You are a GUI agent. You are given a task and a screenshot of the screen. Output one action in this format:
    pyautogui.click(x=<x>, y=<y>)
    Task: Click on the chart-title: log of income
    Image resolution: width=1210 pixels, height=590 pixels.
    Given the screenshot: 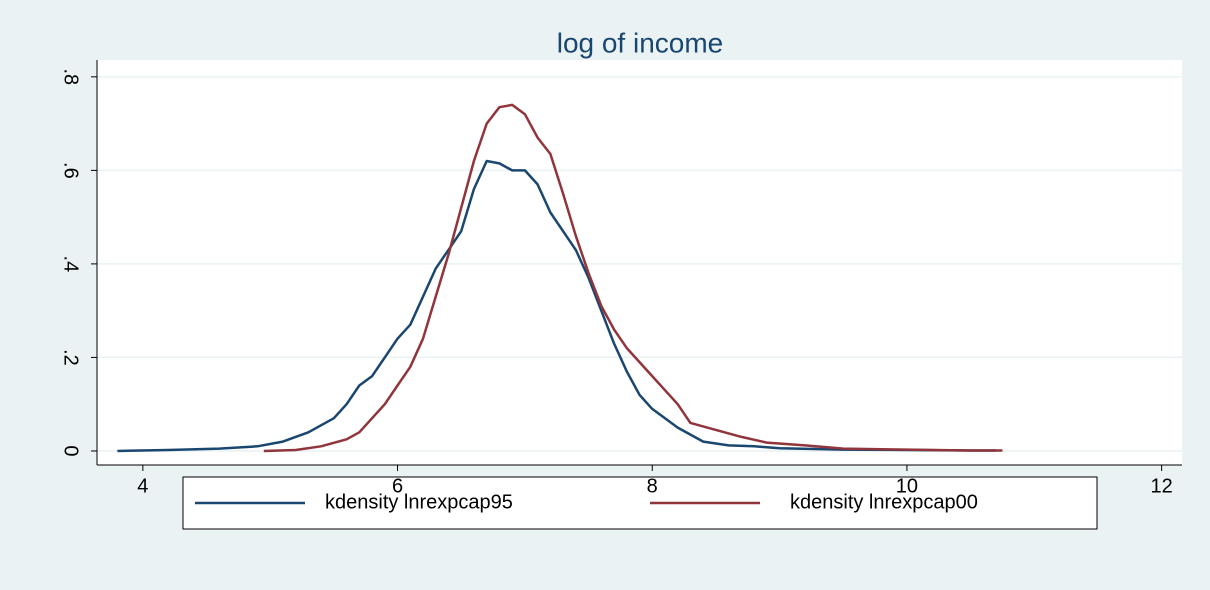 What is the action you would take?
    pyautogui.click(x=640, y=42)
    